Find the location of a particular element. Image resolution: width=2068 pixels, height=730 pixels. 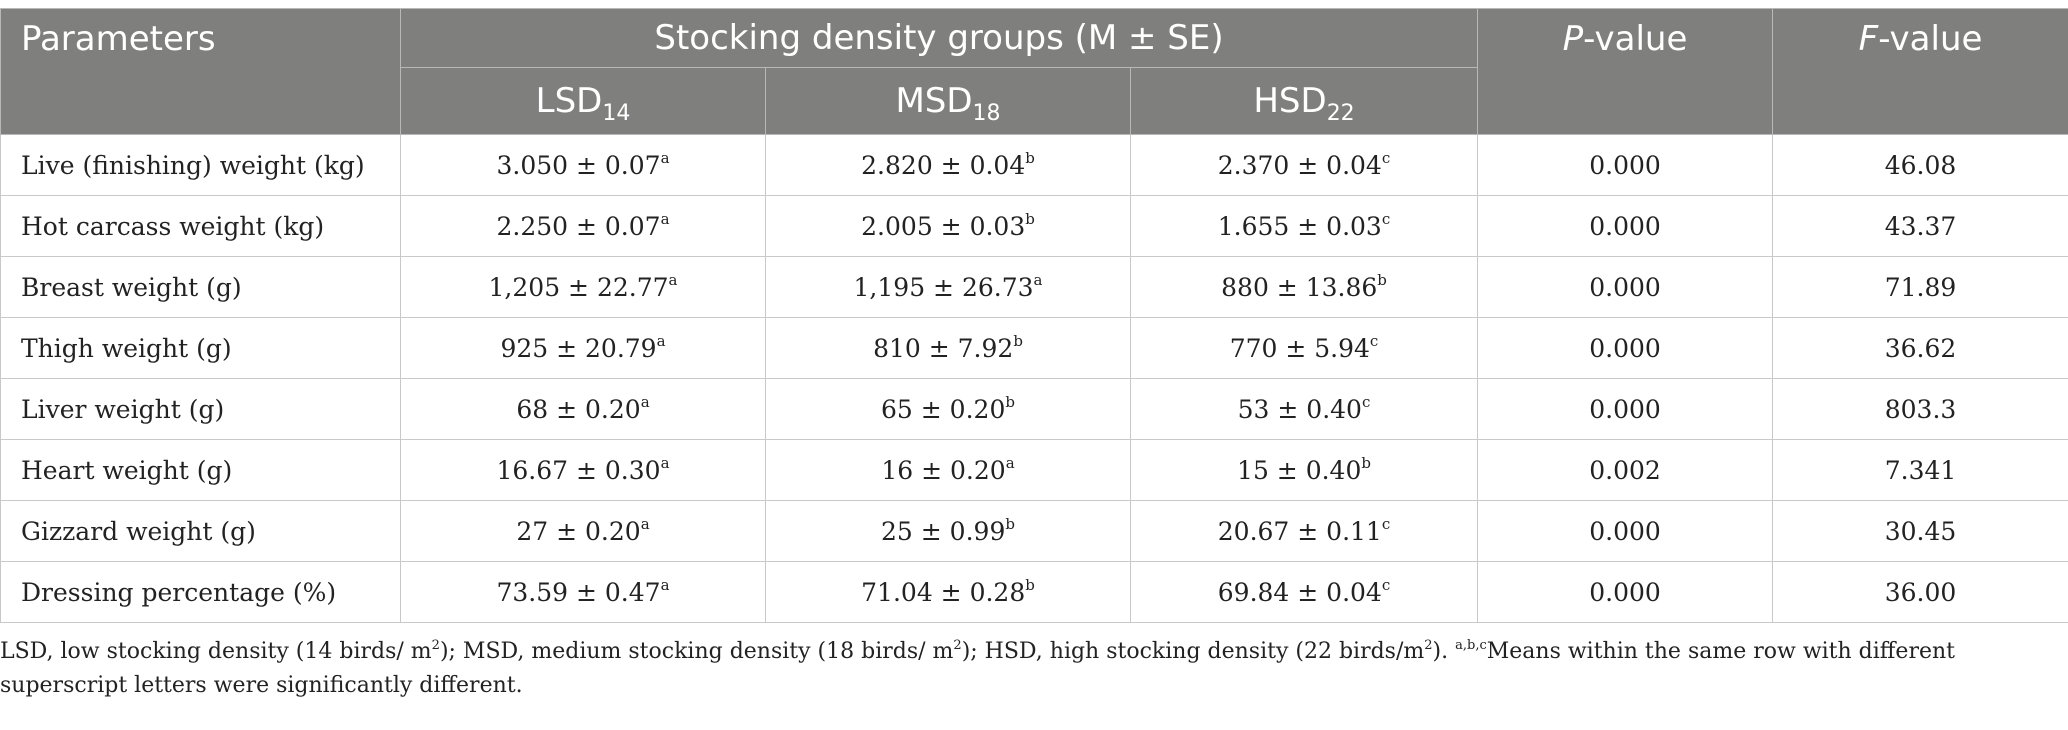

f-value-cell: 43.37 is located at coordinates (1920, 226).